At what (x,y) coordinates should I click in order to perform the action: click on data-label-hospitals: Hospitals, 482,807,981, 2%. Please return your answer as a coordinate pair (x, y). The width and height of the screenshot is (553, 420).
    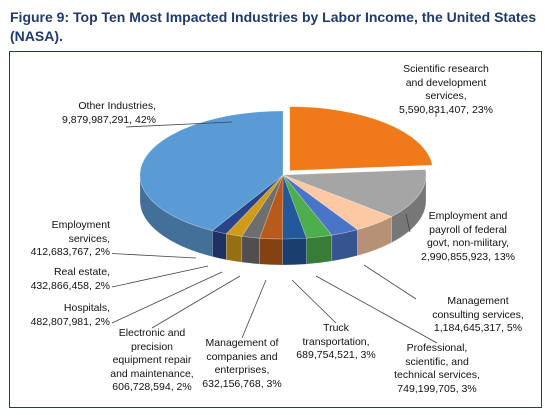
    Looking at the image, I should click on (55, 315).